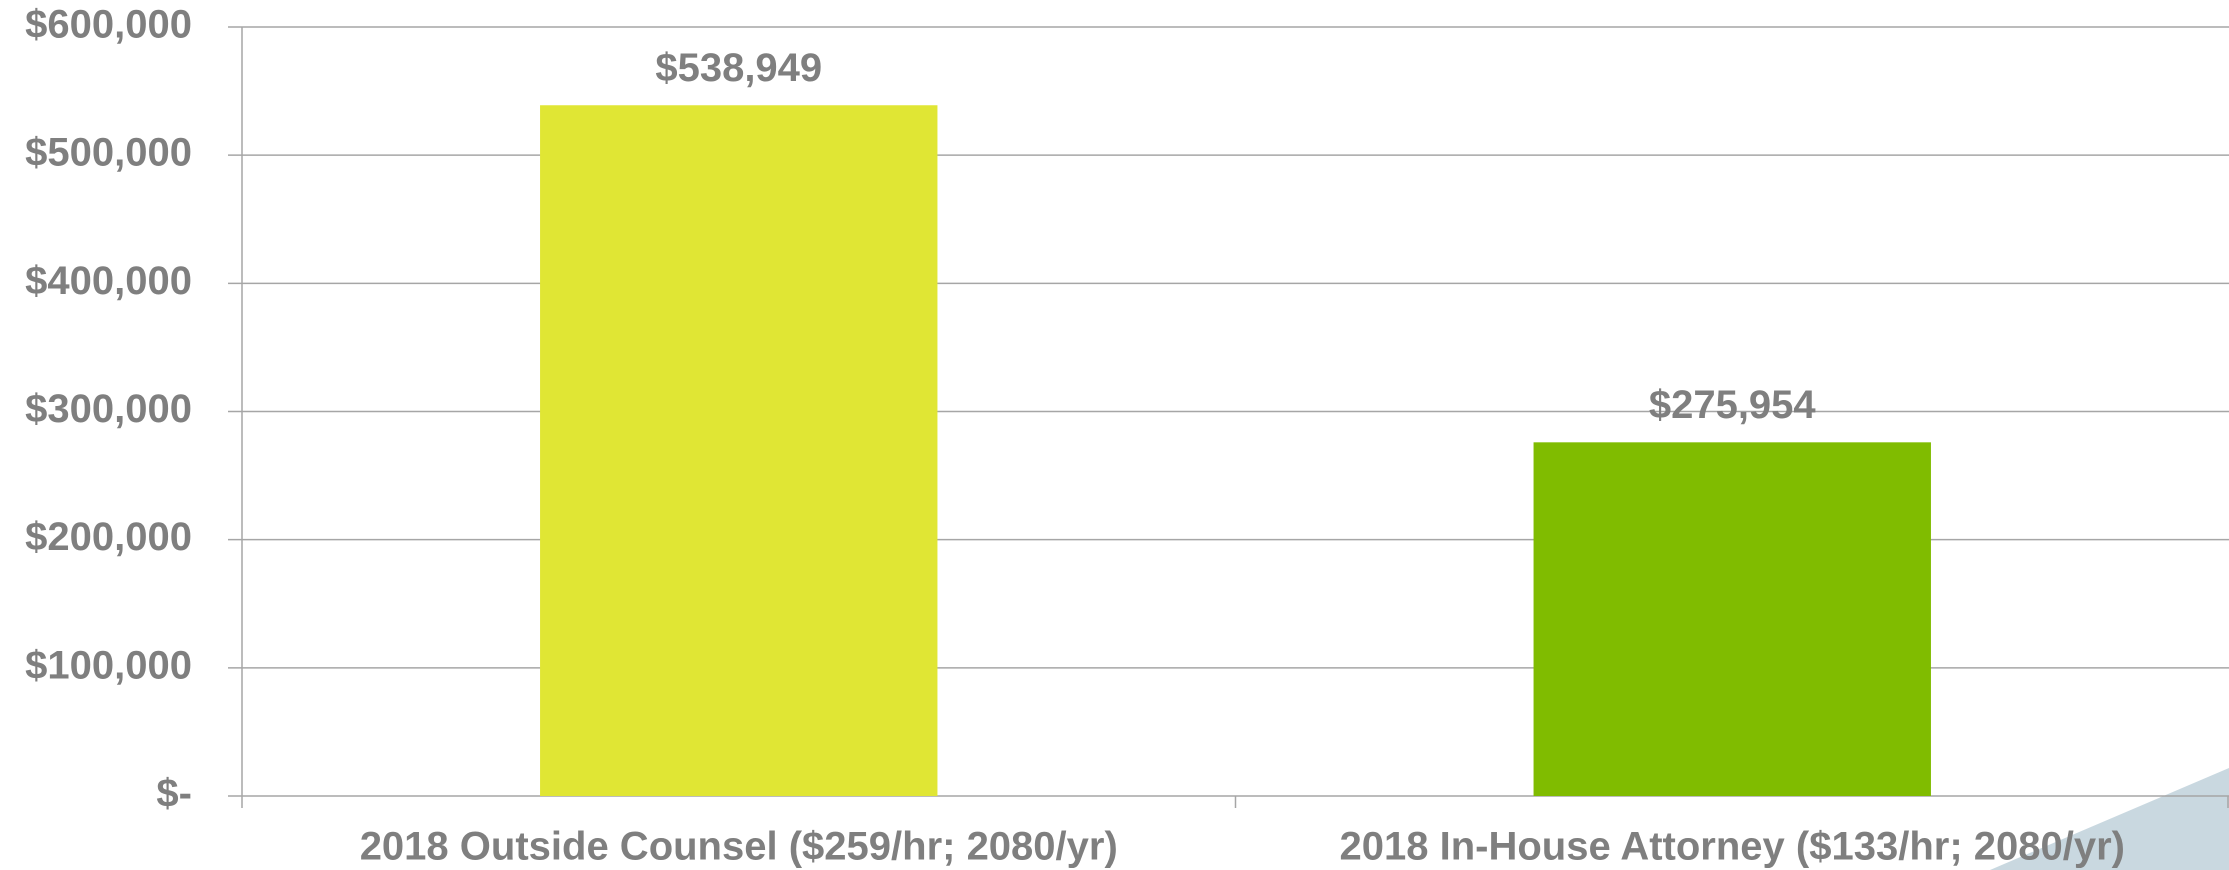 This screenshot has height=870, width=2229. What do you see at coordinates (2109, 819) in the screenshot?
I see `decoration` at bounding box center [2109, 819].